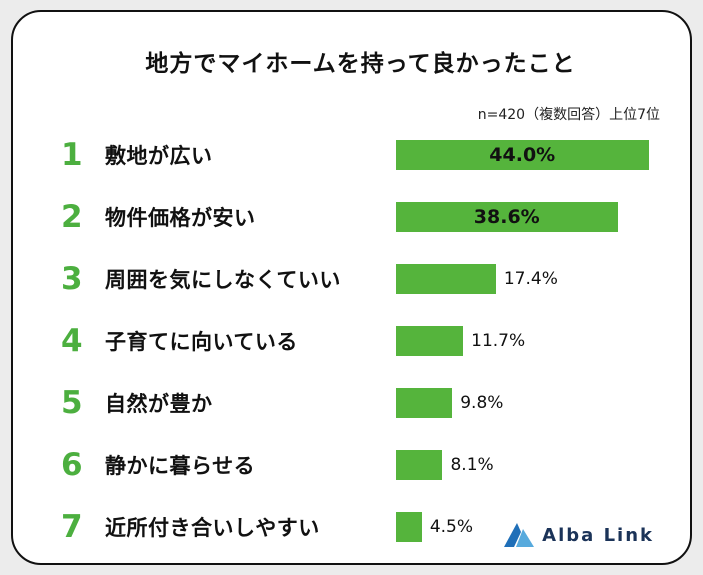 This screenshot has height=575, width=703. What do you see at coordinates (528, 341) in the screenshot?
I see `bar-area: 11.7%` at bounding box center [528, 341].